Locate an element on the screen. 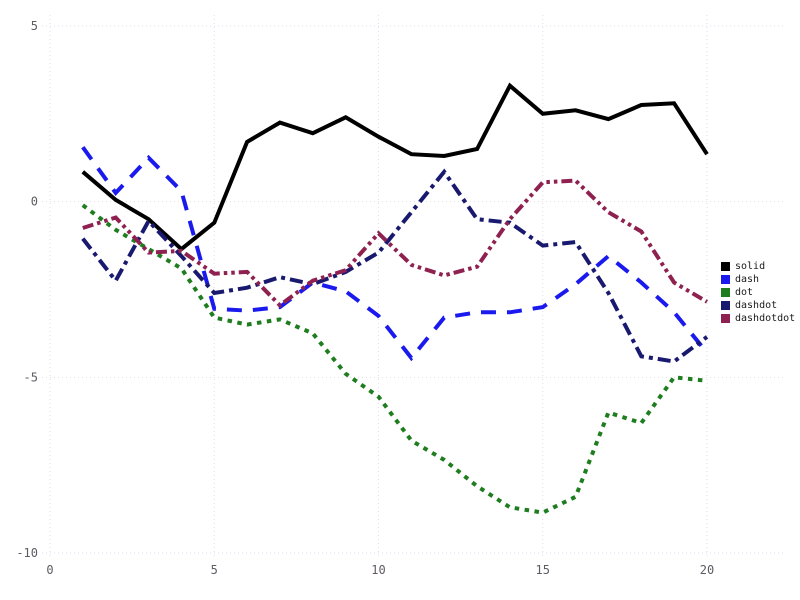 The image size is (800, 600). y-tick-label: -10 is located at coordinates (27, 553).